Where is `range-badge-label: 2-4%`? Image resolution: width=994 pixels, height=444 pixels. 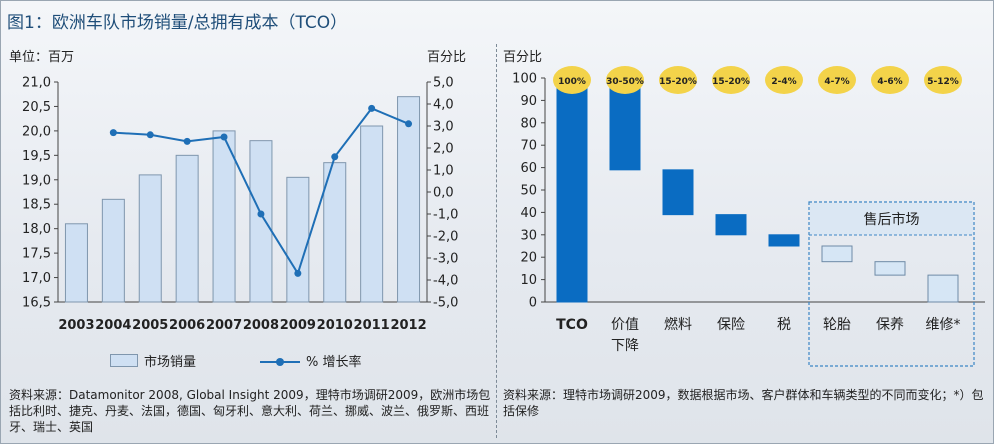 range-badge-label: 2-4% is located at coordinates (783, 82).